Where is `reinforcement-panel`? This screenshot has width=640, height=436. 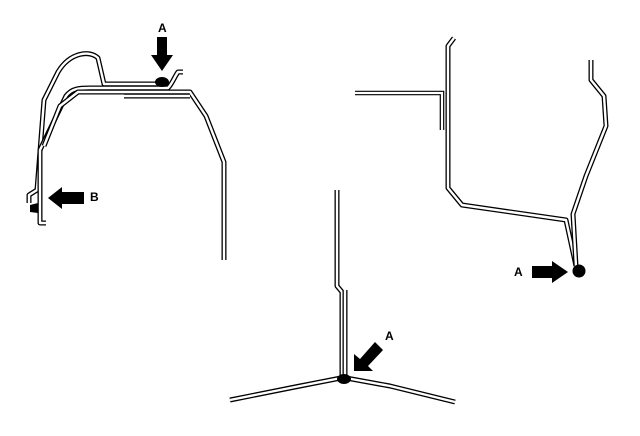
reinforcement-panel is located at coordinates (134, 174).